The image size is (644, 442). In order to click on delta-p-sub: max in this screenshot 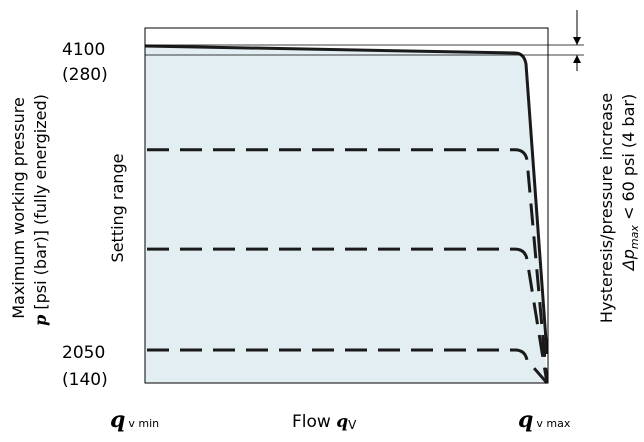, I will do `click(634, 237)`.